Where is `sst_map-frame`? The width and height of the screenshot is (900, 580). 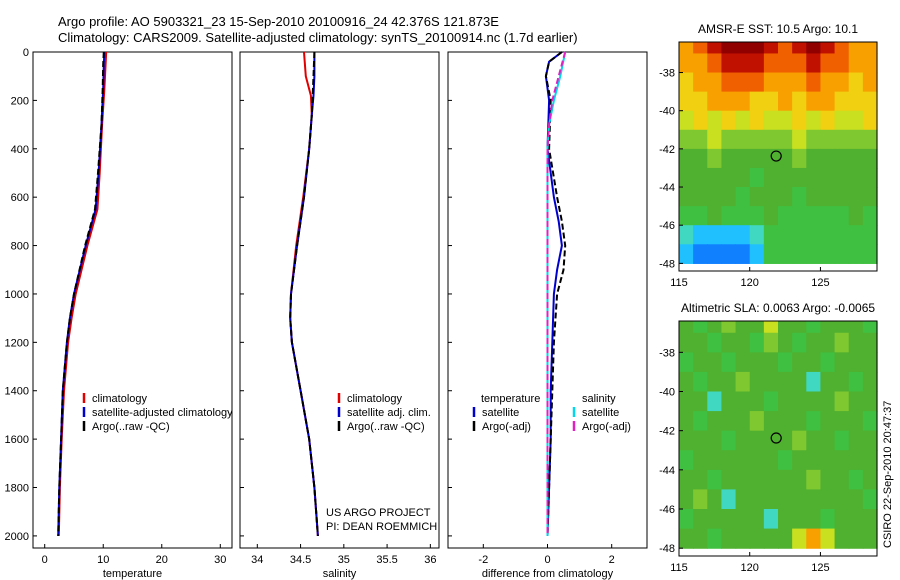
sst_map-frame is located at coordinates (778, 156).